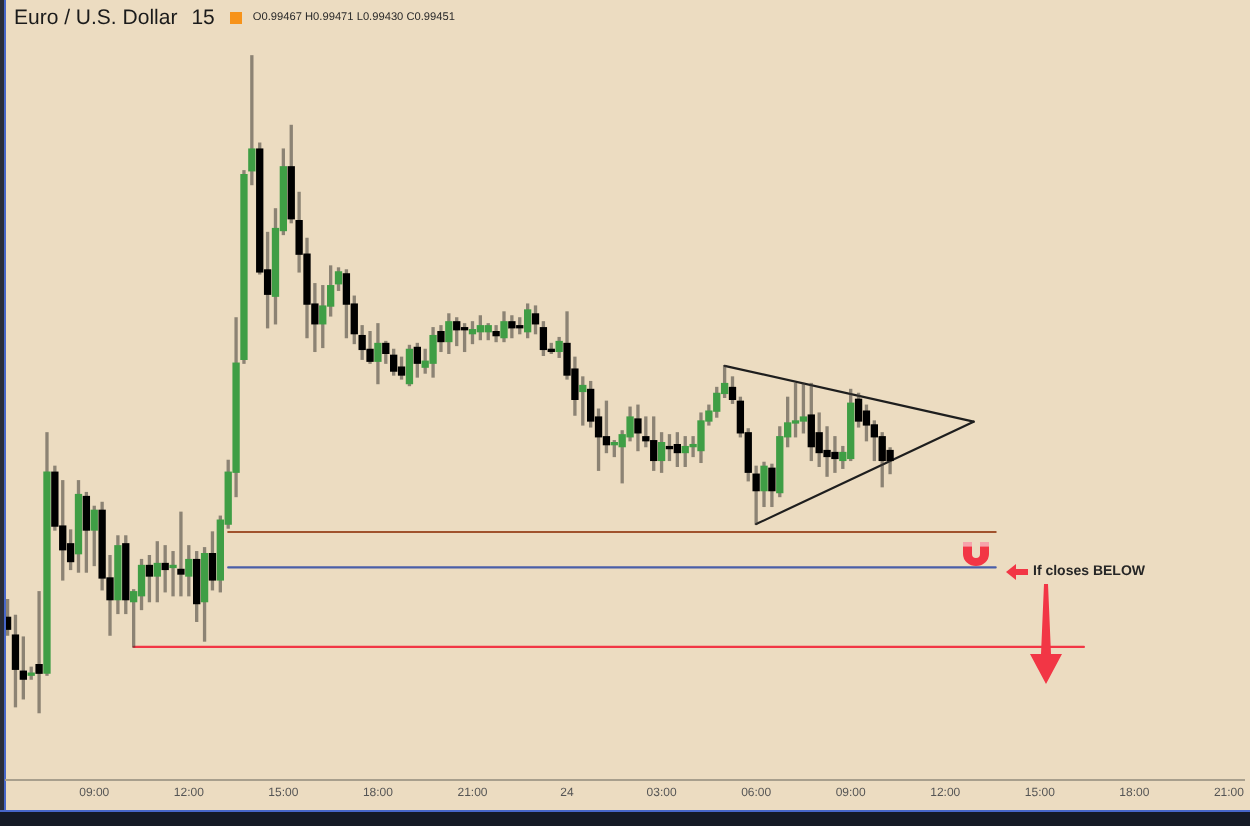 The height and width of the screenshot is (826, 1250). What do you see at coordinates (96, 18) in the screenshot?
I see `chart-title: Euro / U.S. Dollar` at bounding box center [96, 18].